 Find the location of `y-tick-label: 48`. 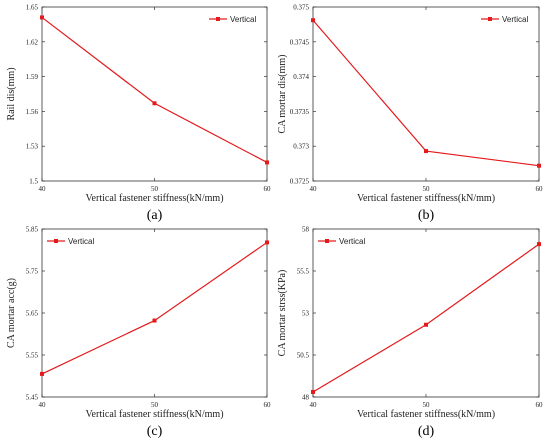

y-tick-label: 48 is located at coordinates (306, 398).